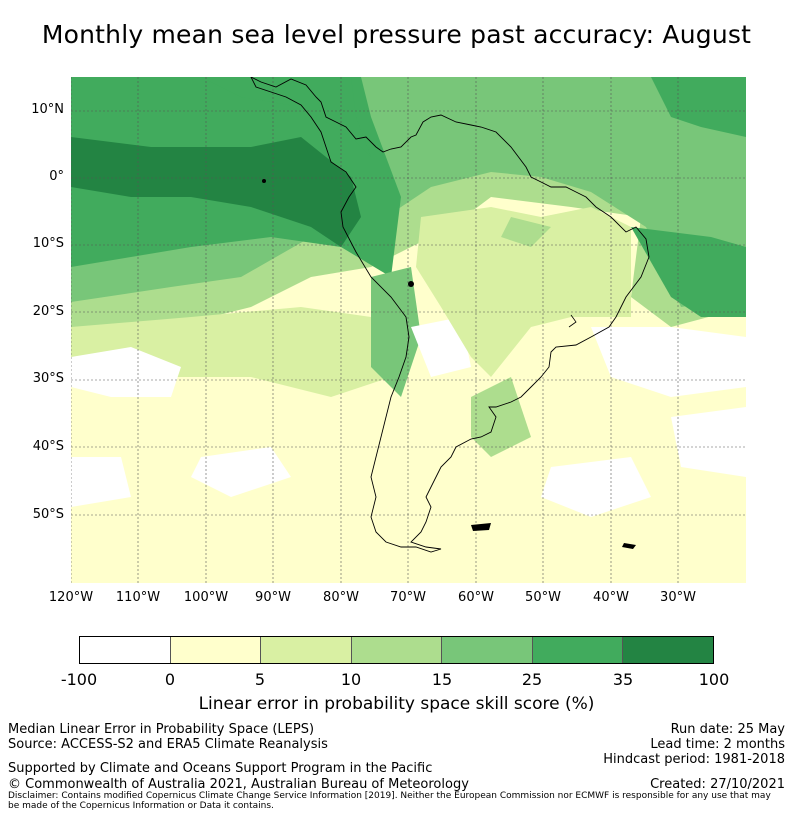 The image size is (793, 816). Describe the element at coordinates (351, 679) in the screenshot. I see `colorbar-tick: 10` at that location.